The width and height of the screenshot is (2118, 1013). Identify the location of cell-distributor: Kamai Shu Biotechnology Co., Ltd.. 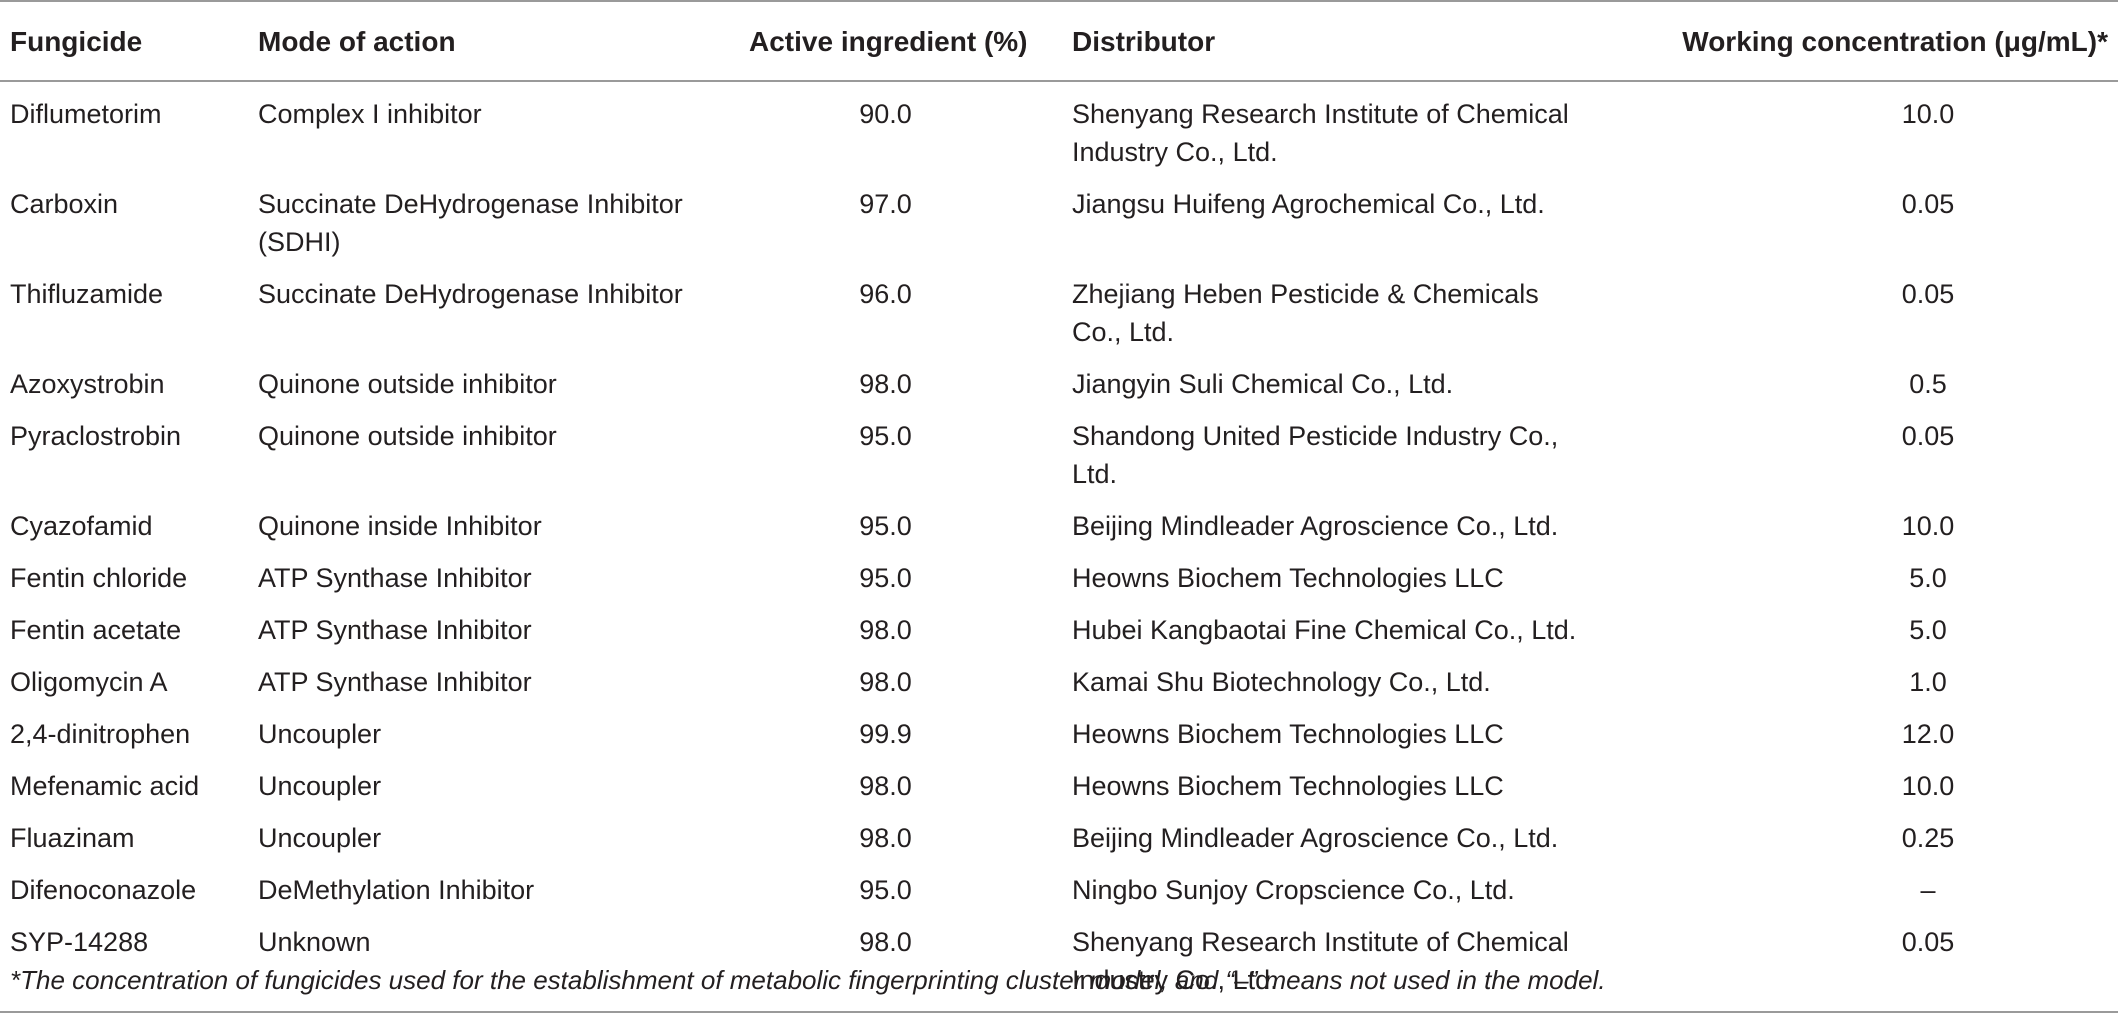
(1281, 682).